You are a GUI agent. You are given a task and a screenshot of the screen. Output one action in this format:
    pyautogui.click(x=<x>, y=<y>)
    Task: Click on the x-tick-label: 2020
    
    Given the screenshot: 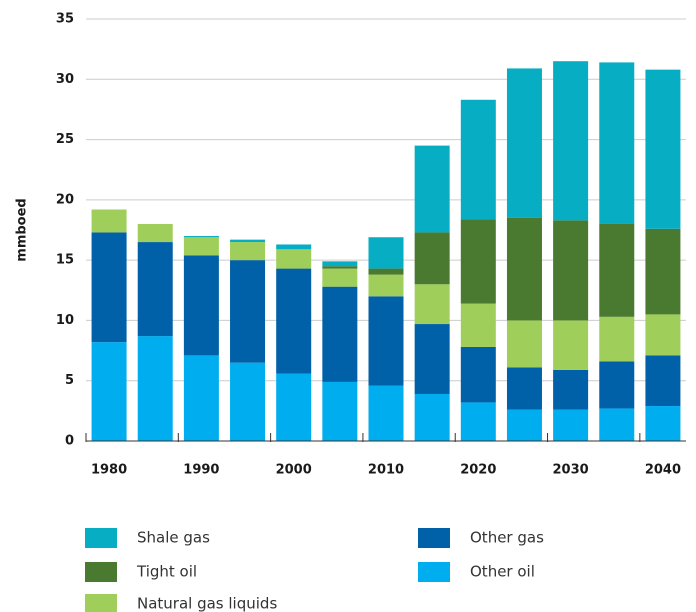 What is the action you would take?
    pyautogui.click(x=478, y=470)
    